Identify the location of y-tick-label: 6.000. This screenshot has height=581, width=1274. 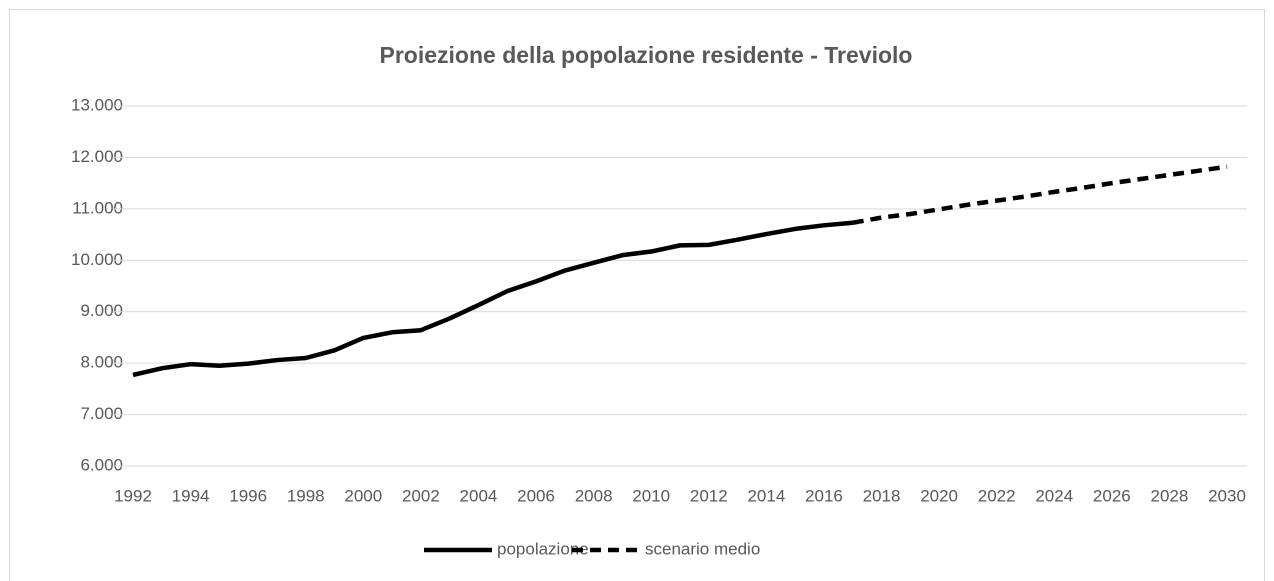
(101, 464).